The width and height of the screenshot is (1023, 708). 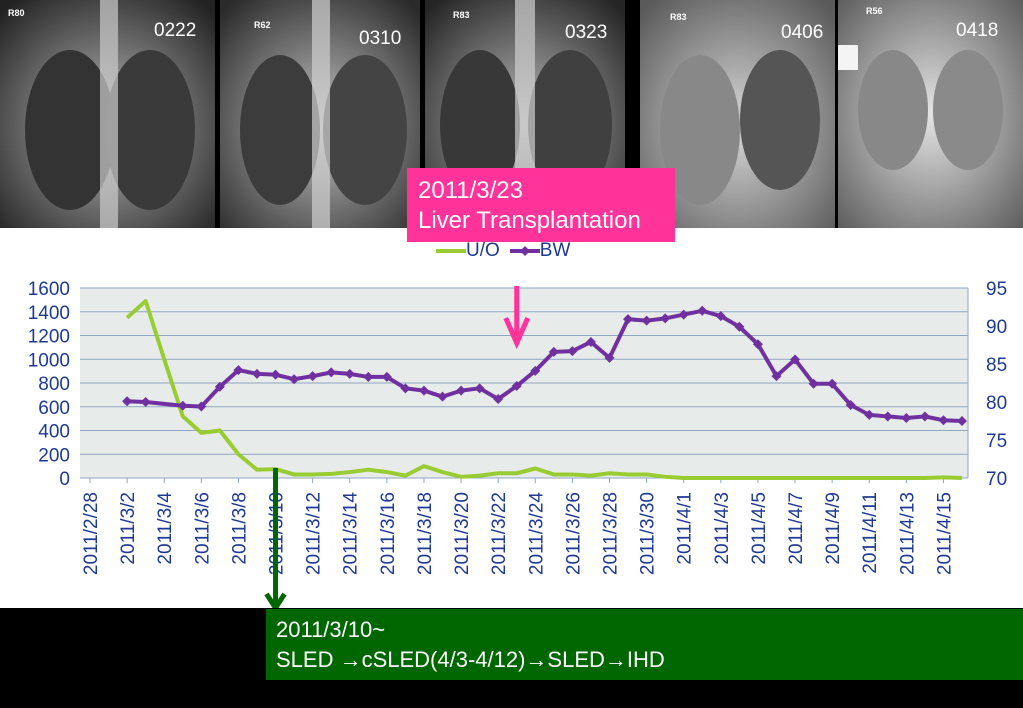 I want to click on x-tick-label: 2011/3/8, so click(x=239, y=528).